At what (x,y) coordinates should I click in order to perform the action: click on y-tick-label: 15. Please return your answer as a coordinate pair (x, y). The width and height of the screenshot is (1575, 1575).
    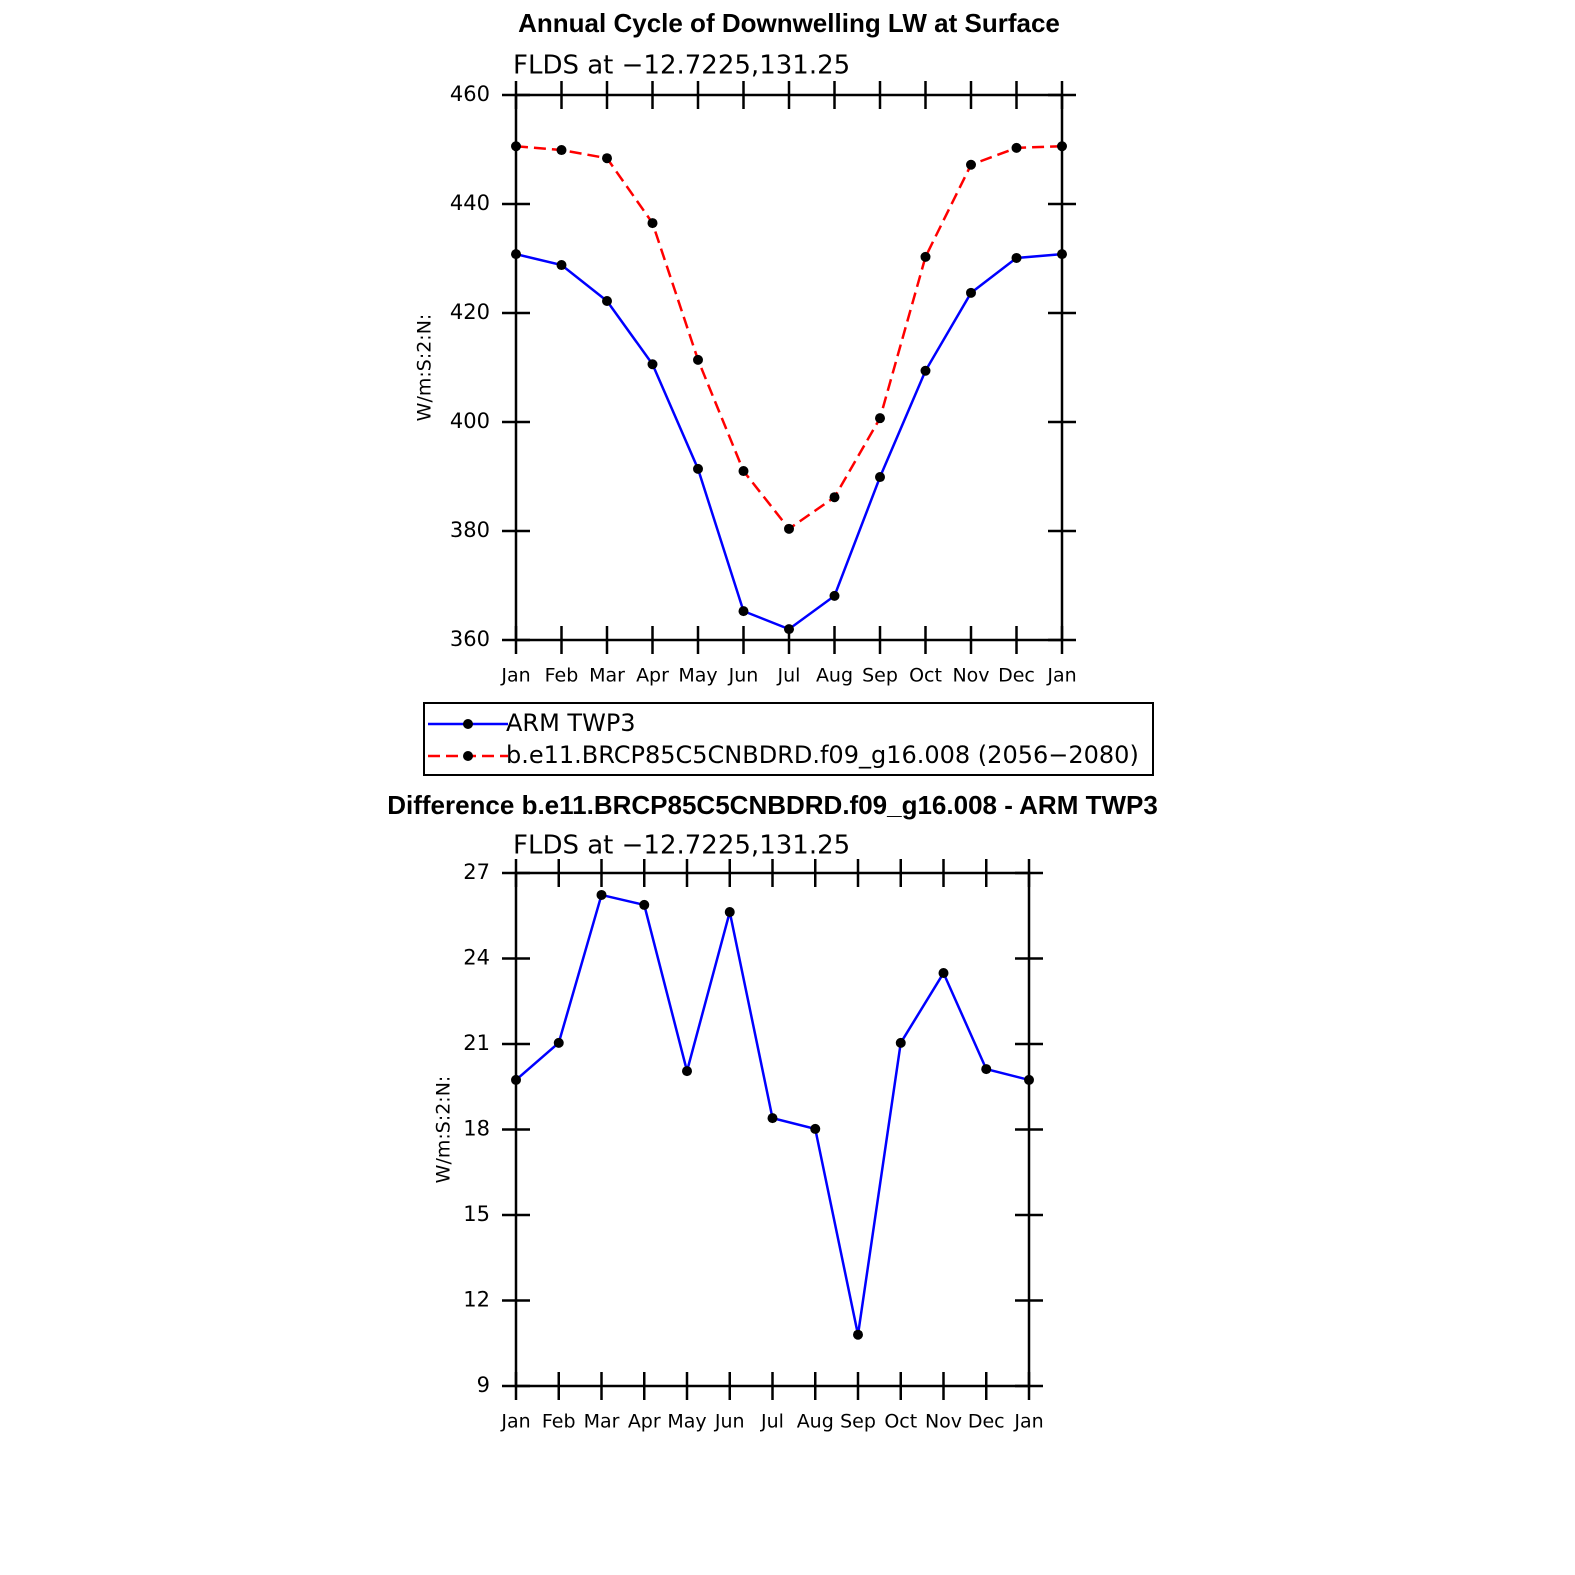
    Looking at the image, I should click on (476, 1214).